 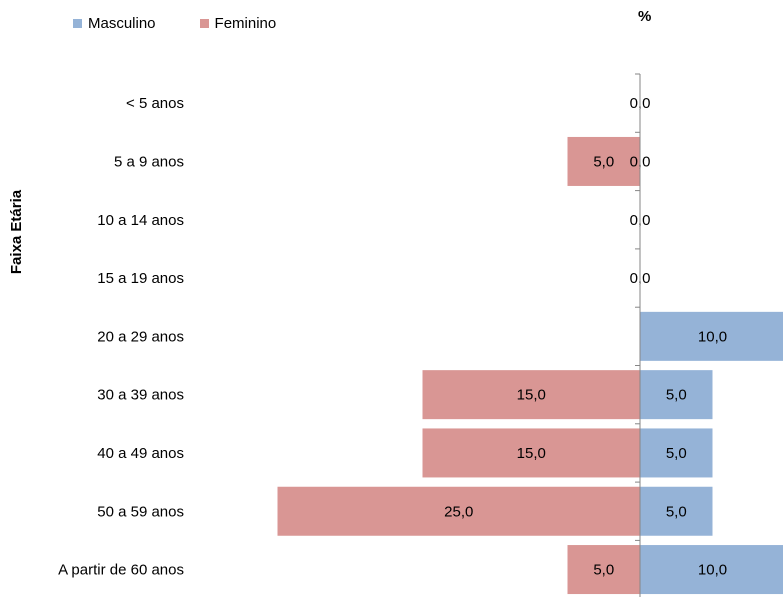 I want to click on legend-item-masculino: Masculino, so click(x=114, y=23).